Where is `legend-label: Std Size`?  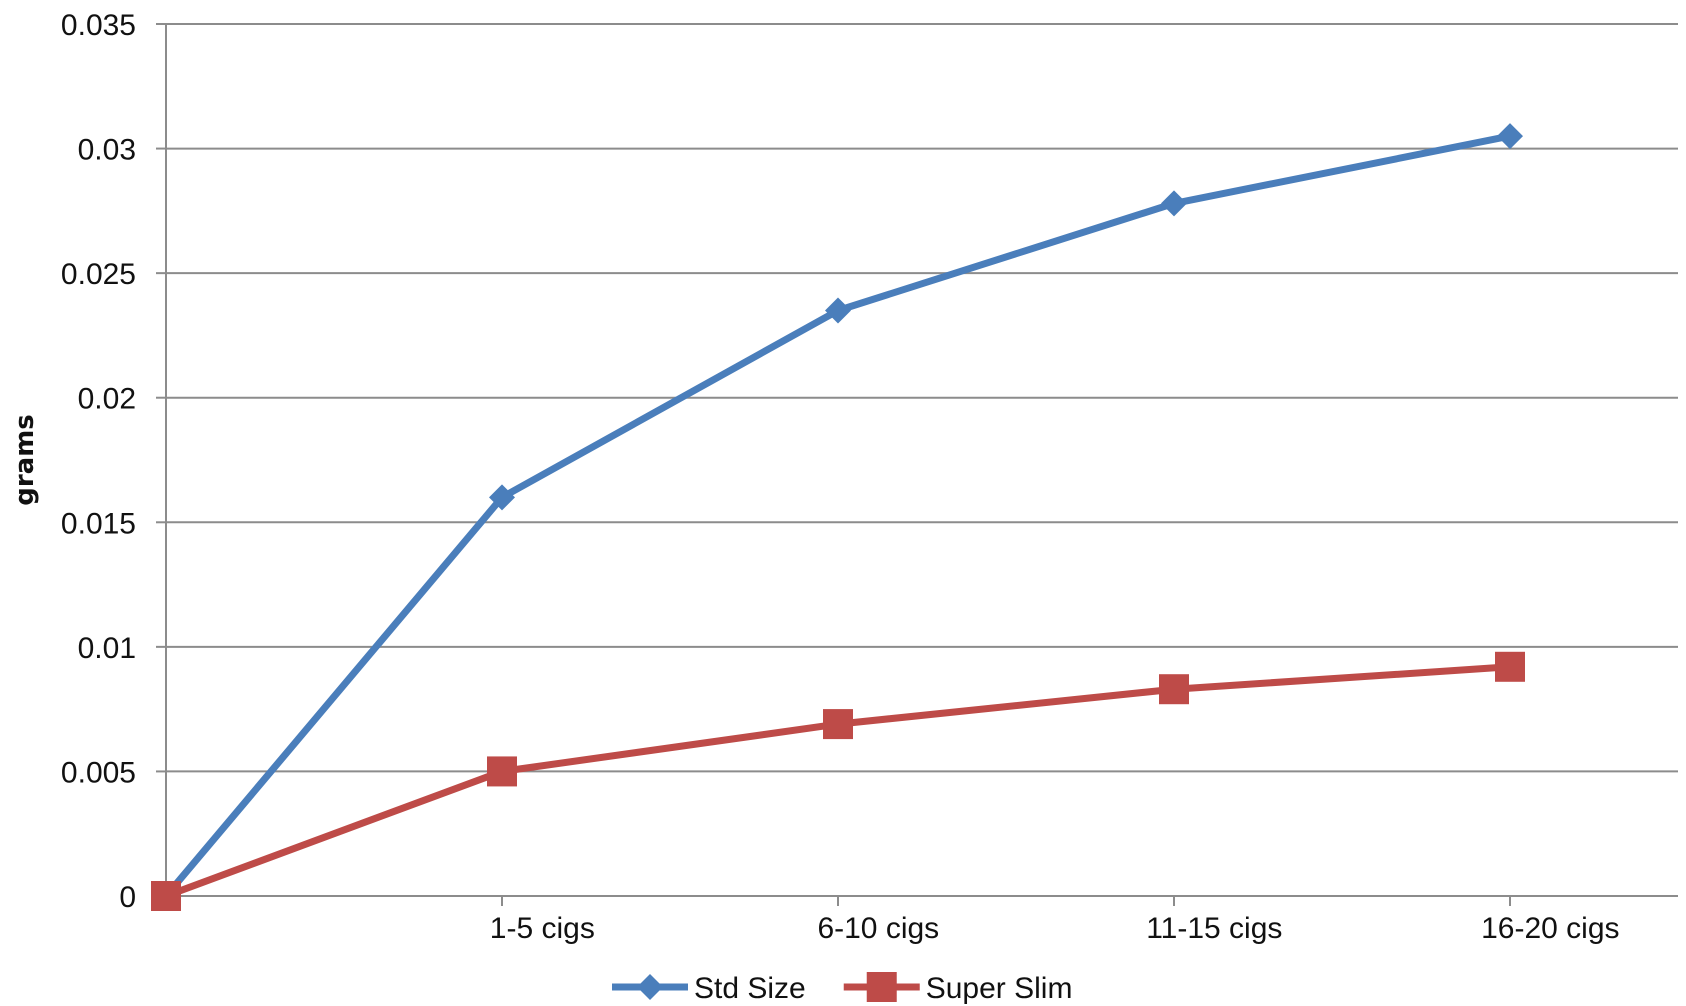 legend-label: Std Size is located at coordinates (750, 988).